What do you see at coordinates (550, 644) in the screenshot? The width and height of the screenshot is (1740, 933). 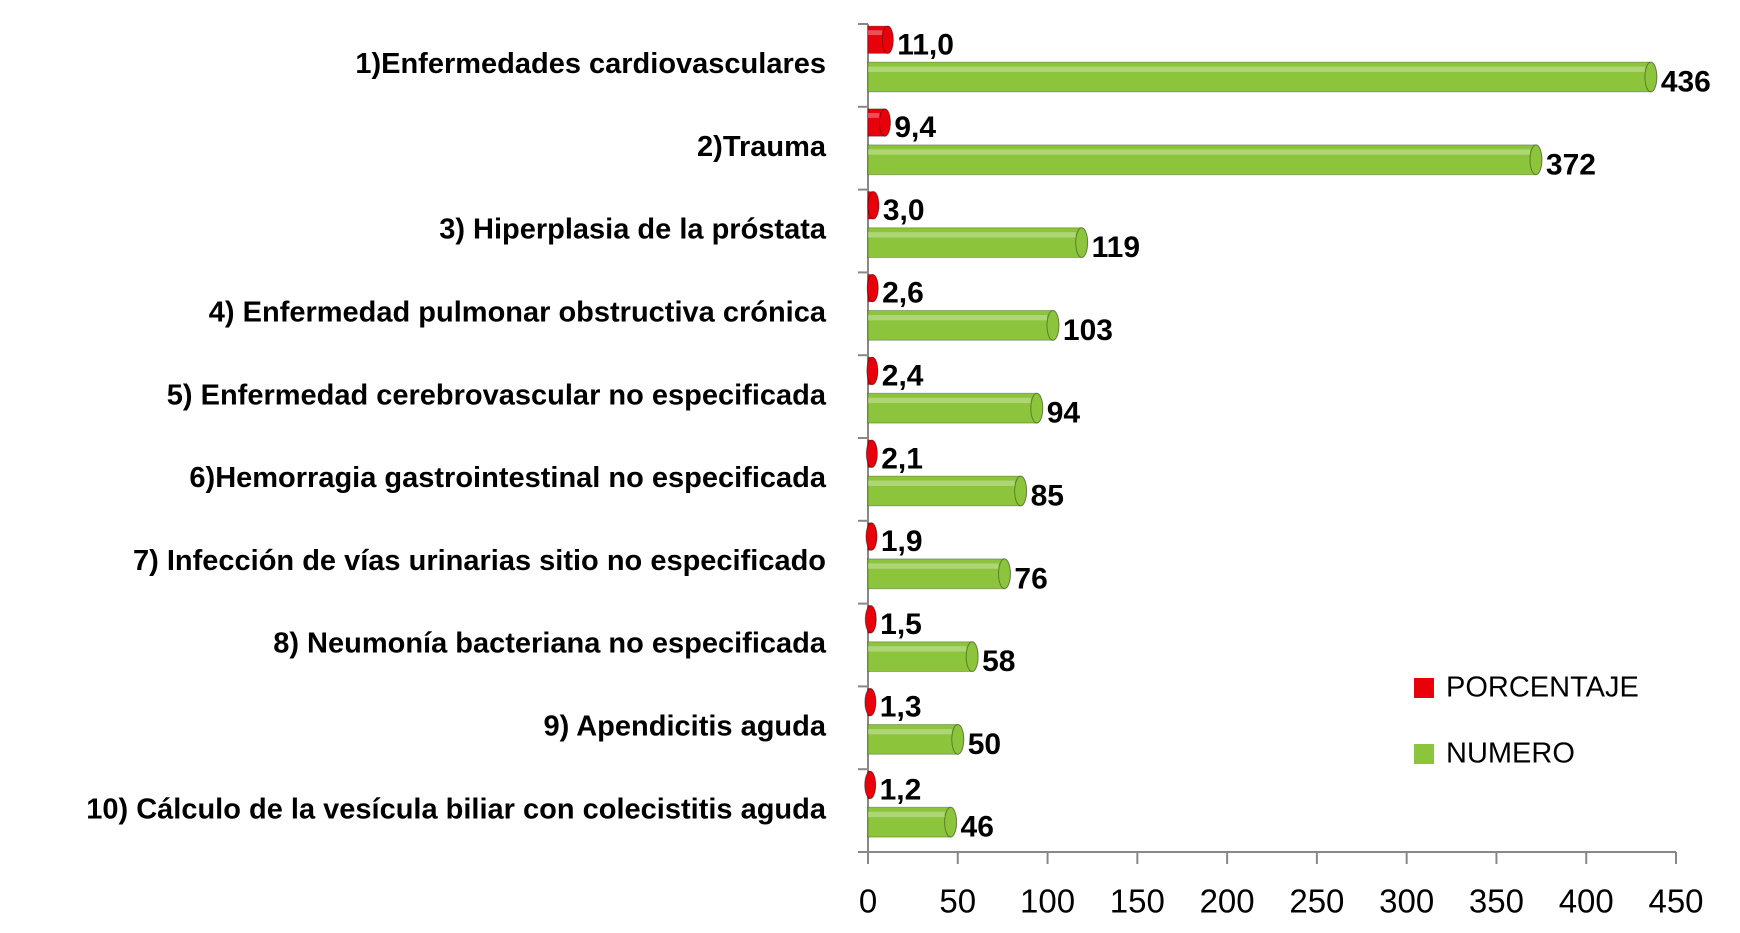 I see `category-label: 8) Neumonía bacteriana no especificada` at bounding box center [550, 644].